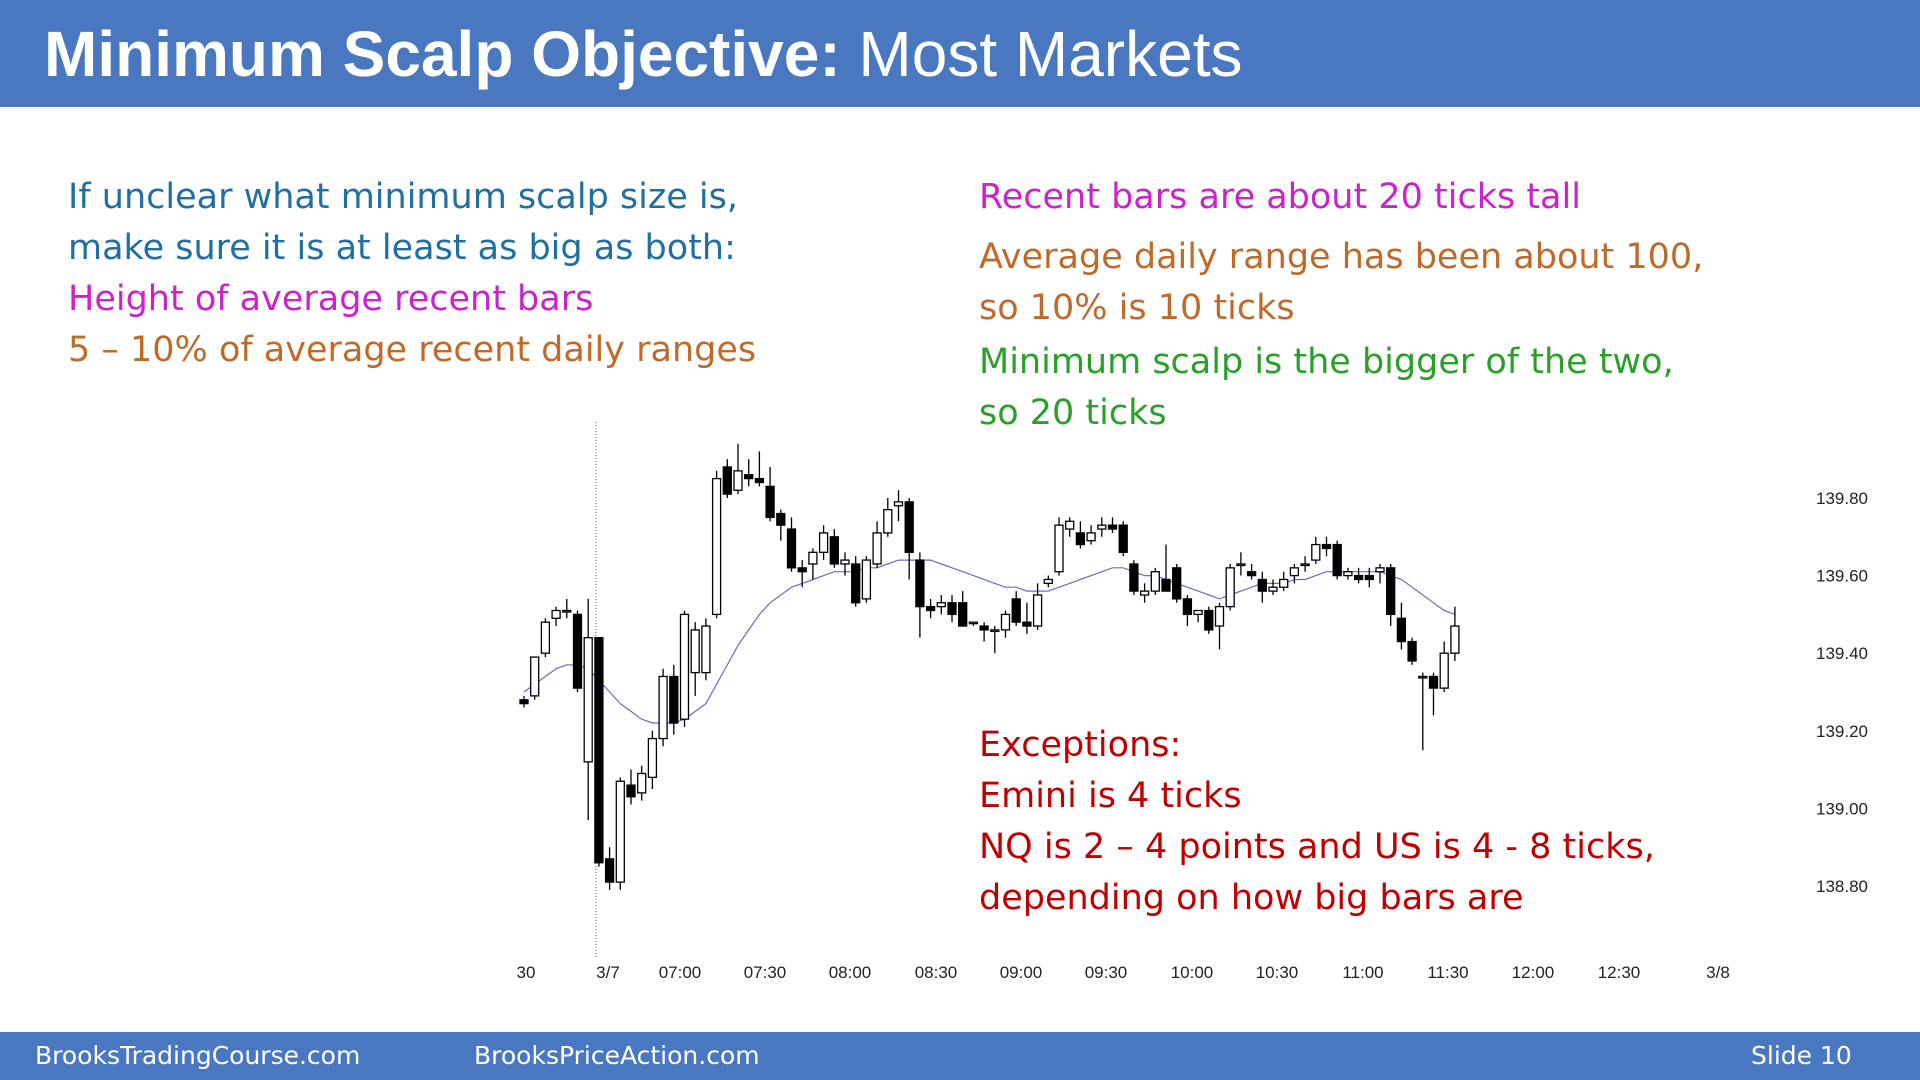  I want to click on y-tick-label: 139.40, so click(1842, 653).